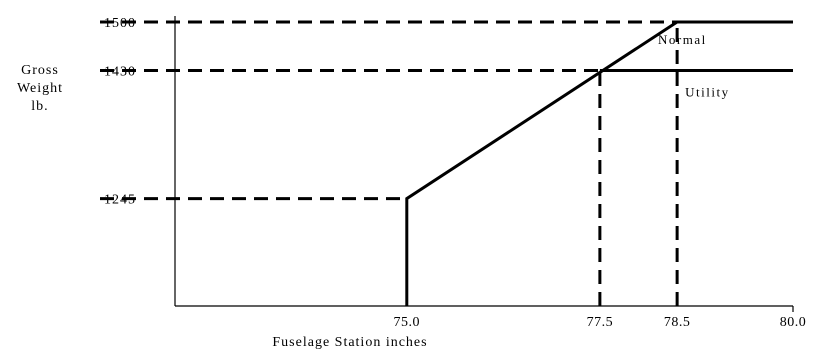 Image resolution: width=819 pixels, height=360 pixels. What do you see at coordinates (350, 342) in the screenshot?
I see `x-axis-label: Fuselage Station inches` at bounding box center [350, 342].